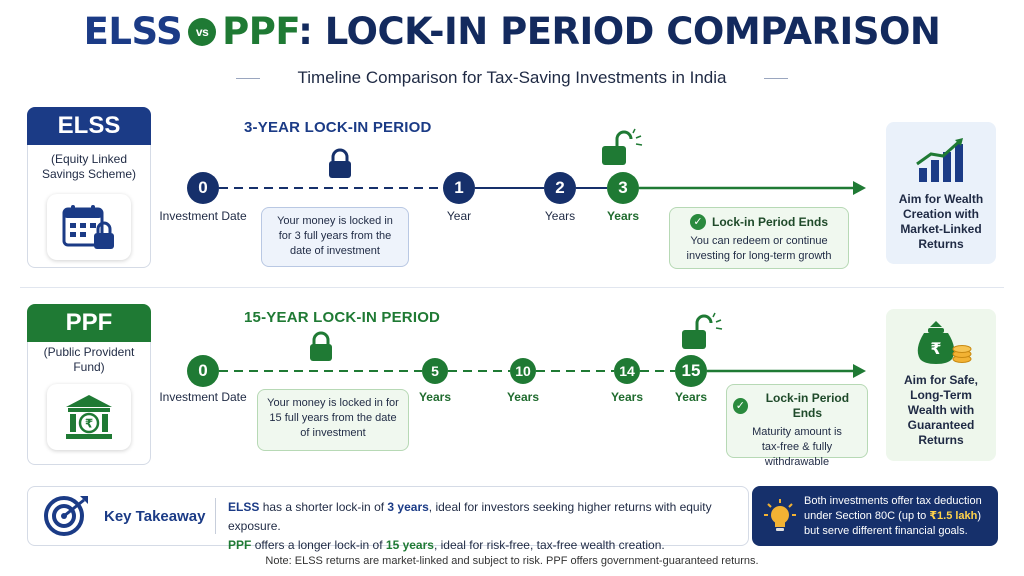  What do you see at coordinates (338, 127) in the screenshot?
I see `elss-period-label: 3-YEAR LOCK-IN PERIOD` at bounding box center [338, 127].